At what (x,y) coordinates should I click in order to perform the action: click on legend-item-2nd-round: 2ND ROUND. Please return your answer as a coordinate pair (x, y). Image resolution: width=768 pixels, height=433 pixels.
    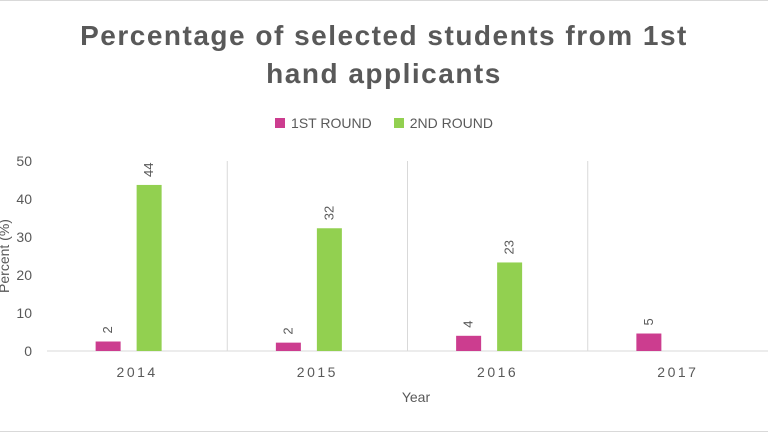
    Looking at the image, I should click on (443, 123).